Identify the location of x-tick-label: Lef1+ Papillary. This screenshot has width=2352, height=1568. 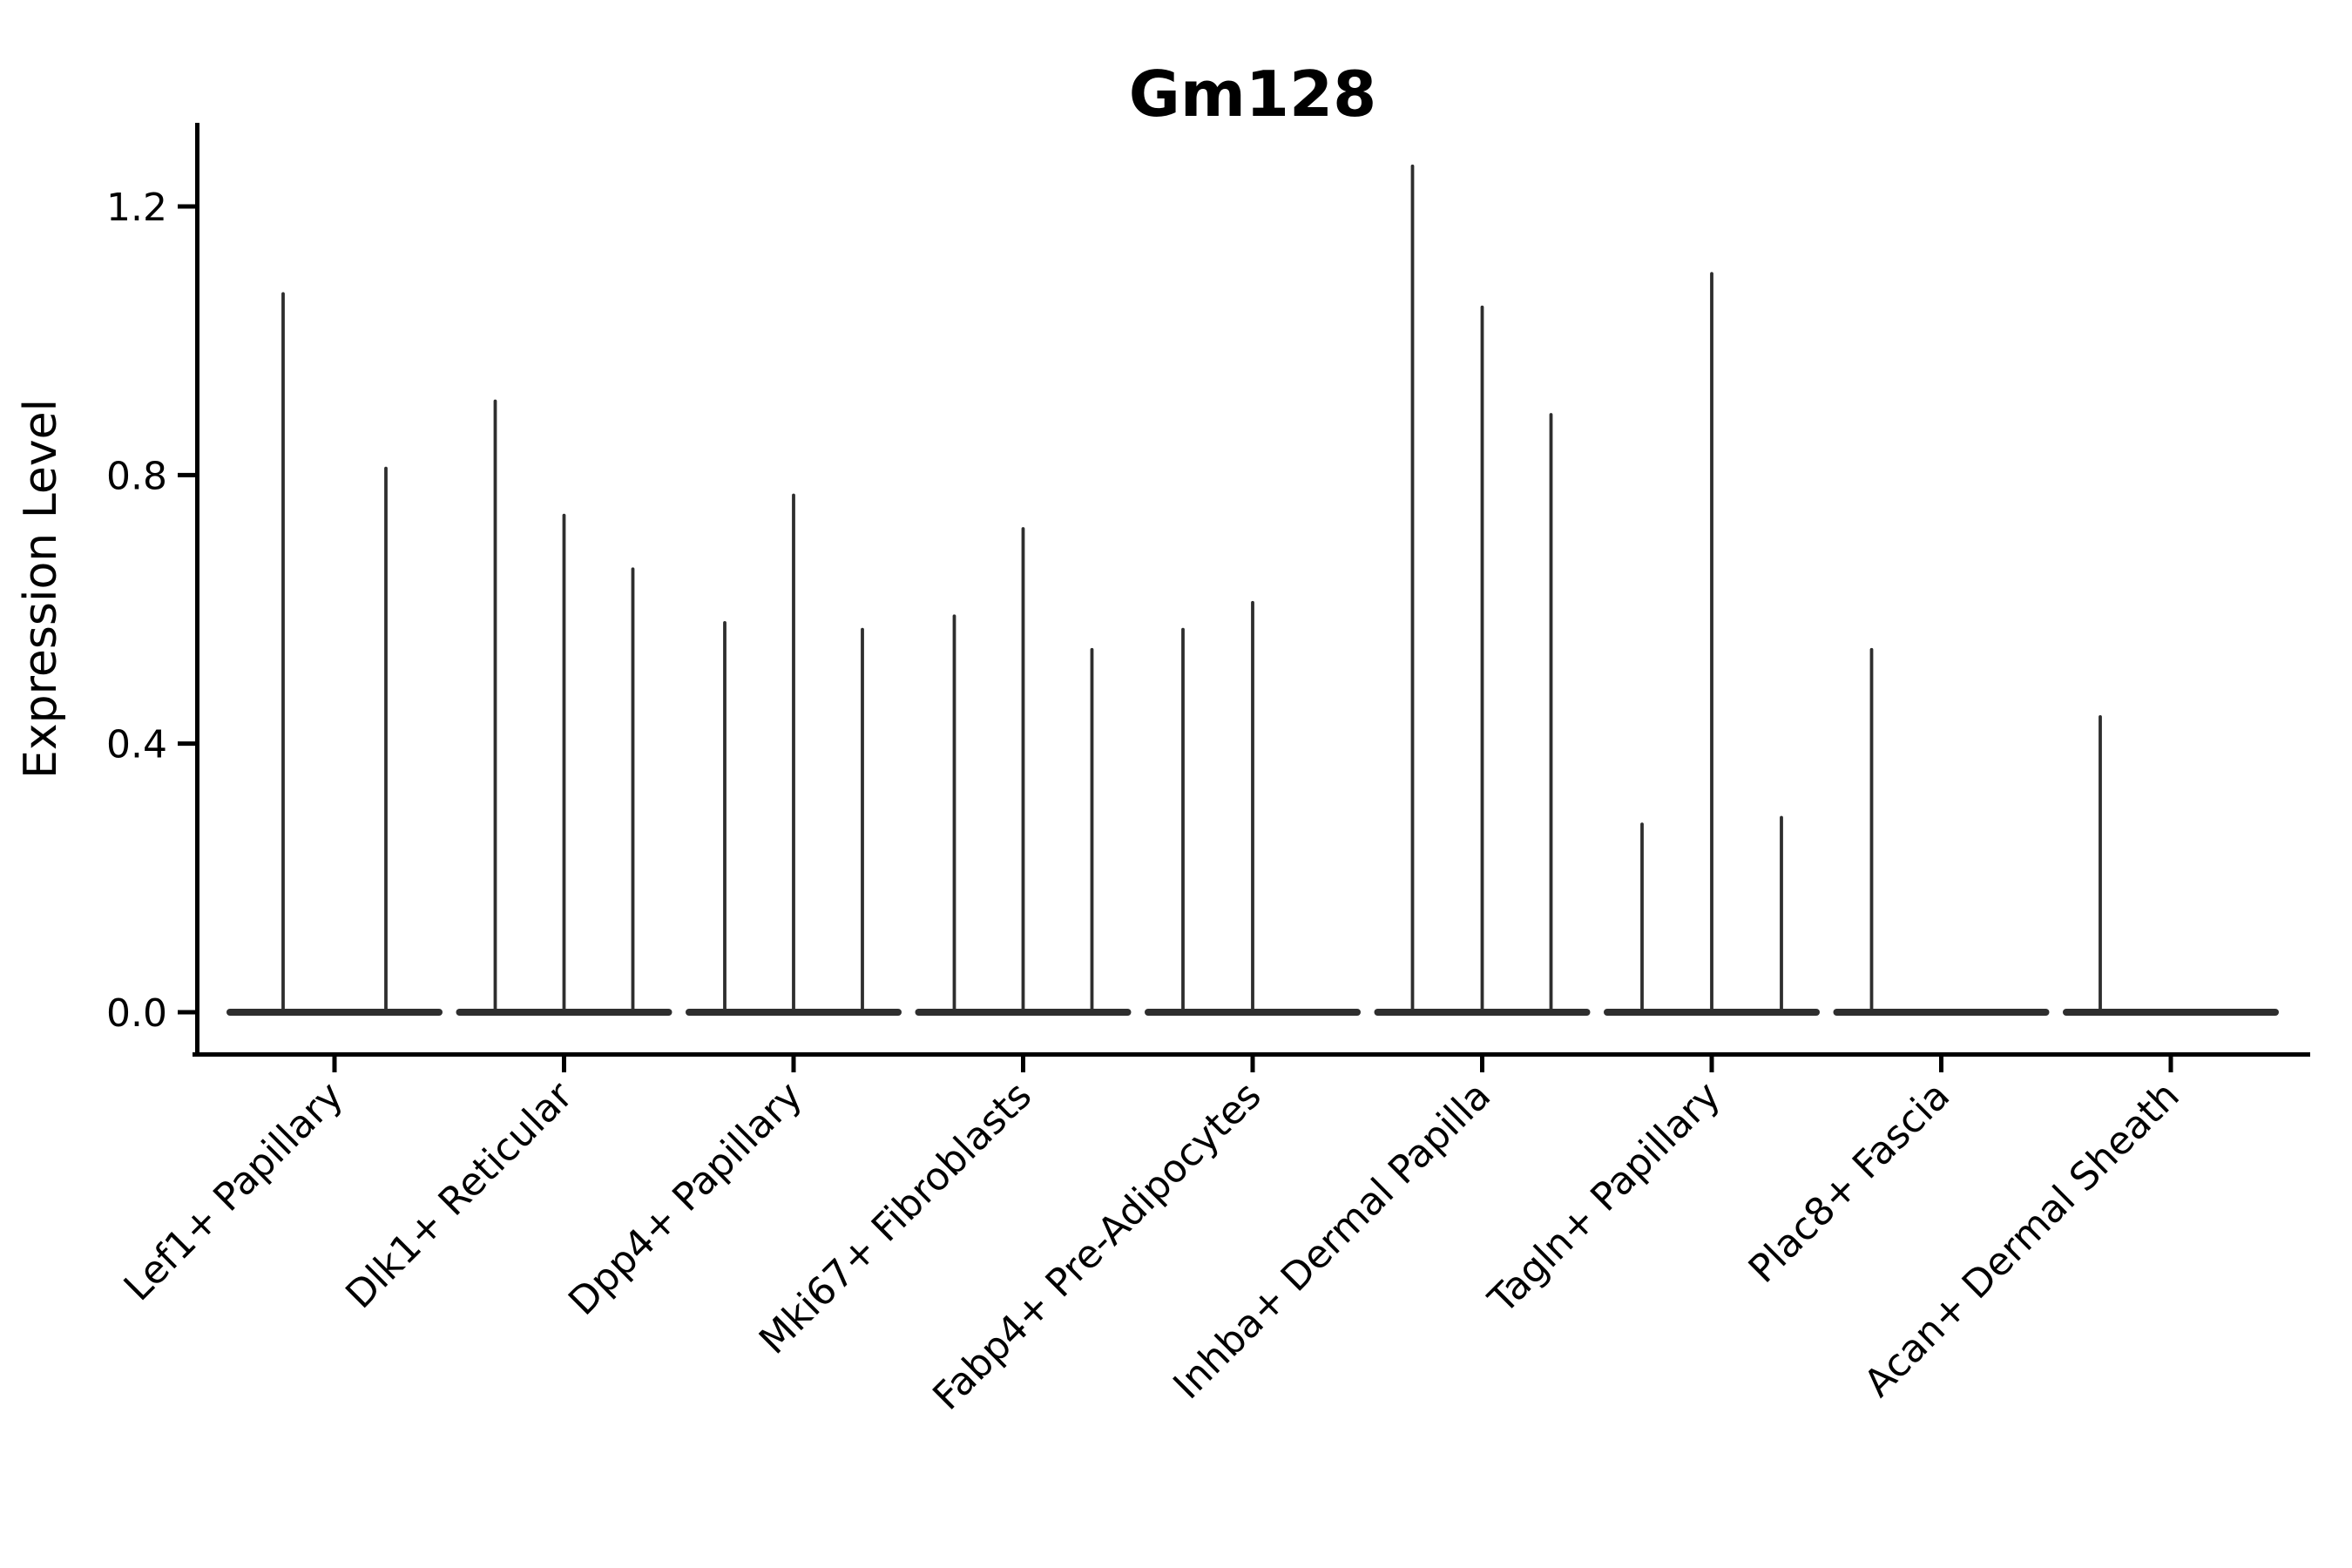
(234, 1191).